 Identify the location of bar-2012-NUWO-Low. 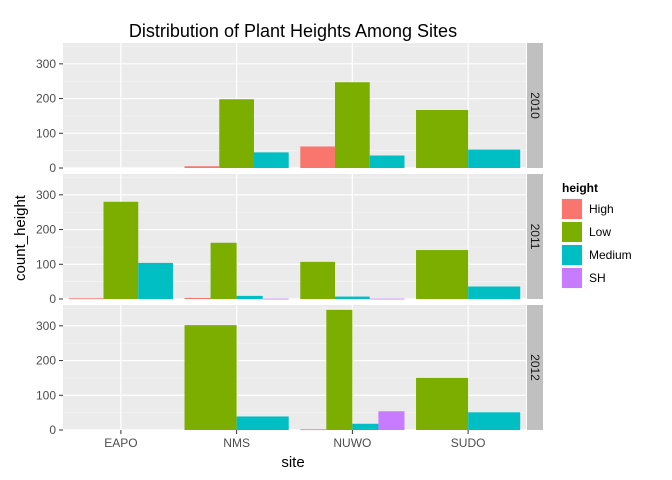
(339, 369).